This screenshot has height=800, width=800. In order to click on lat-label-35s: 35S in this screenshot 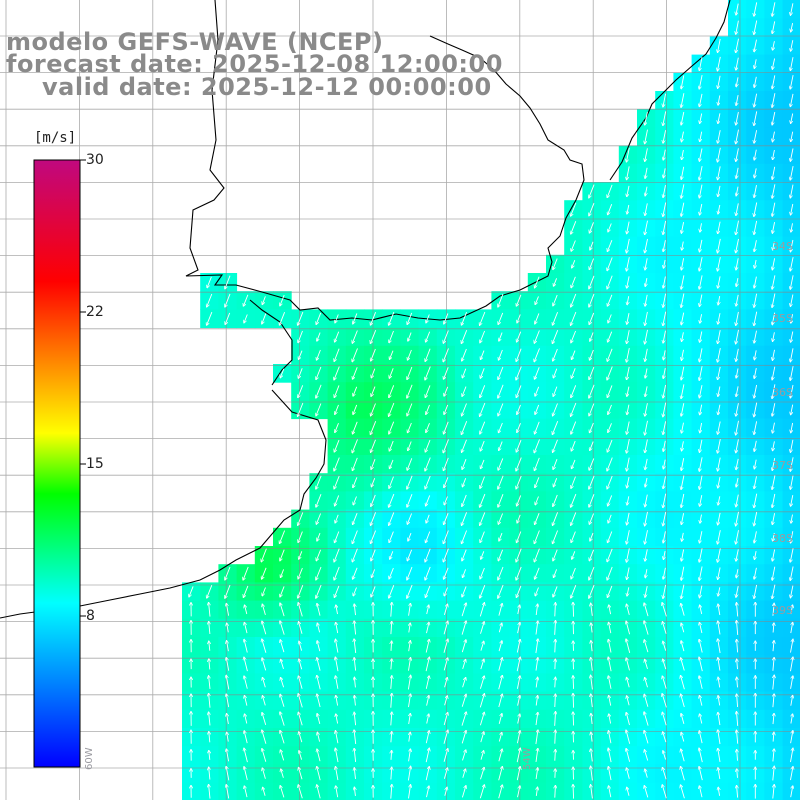, I will do `click(782, 318)`.